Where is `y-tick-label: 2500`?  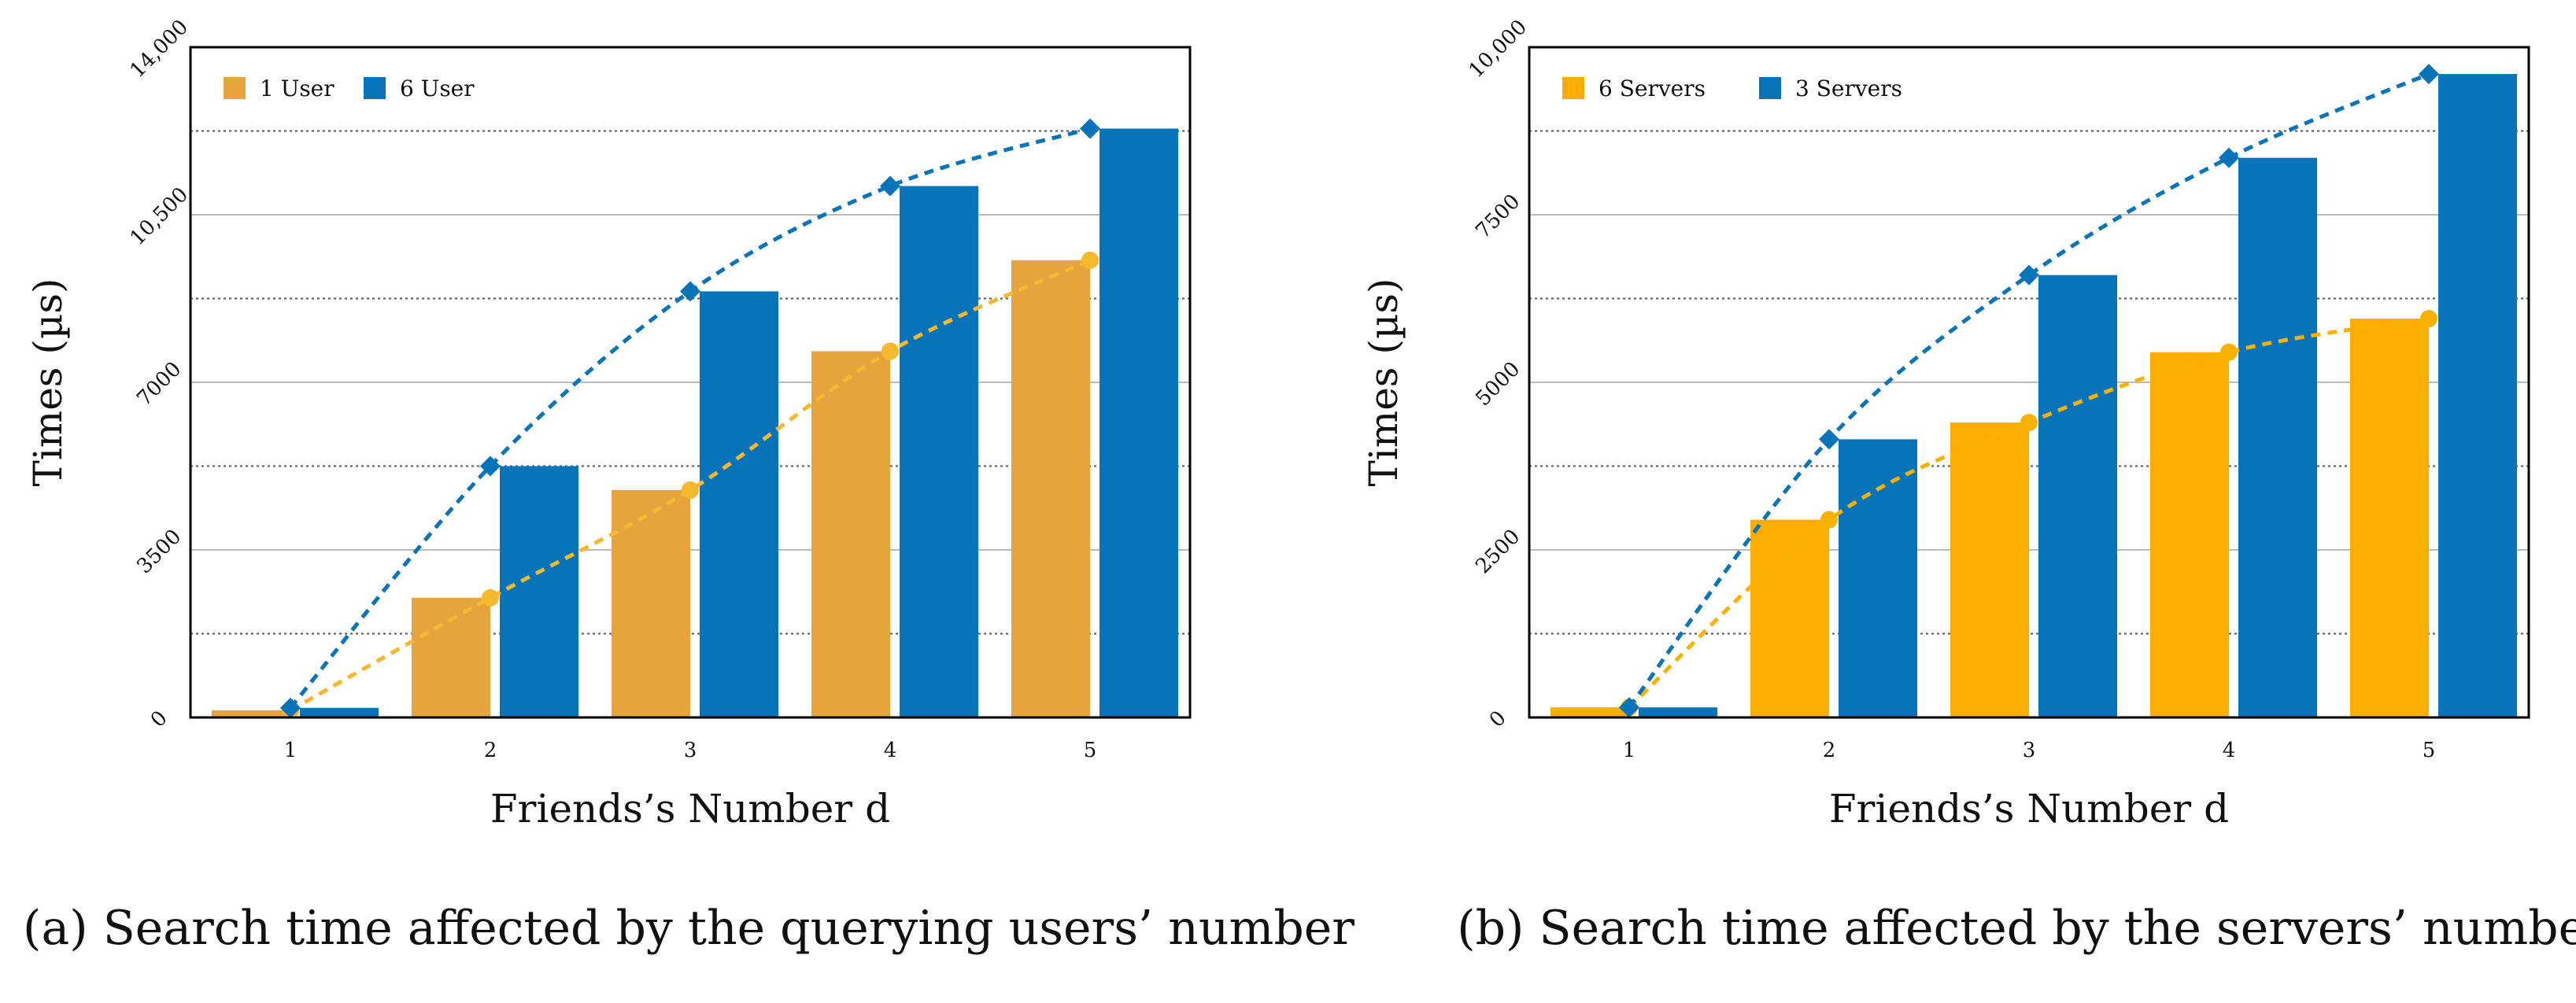
y-tick-label: 2500 is located at coordinates (1498, 551).